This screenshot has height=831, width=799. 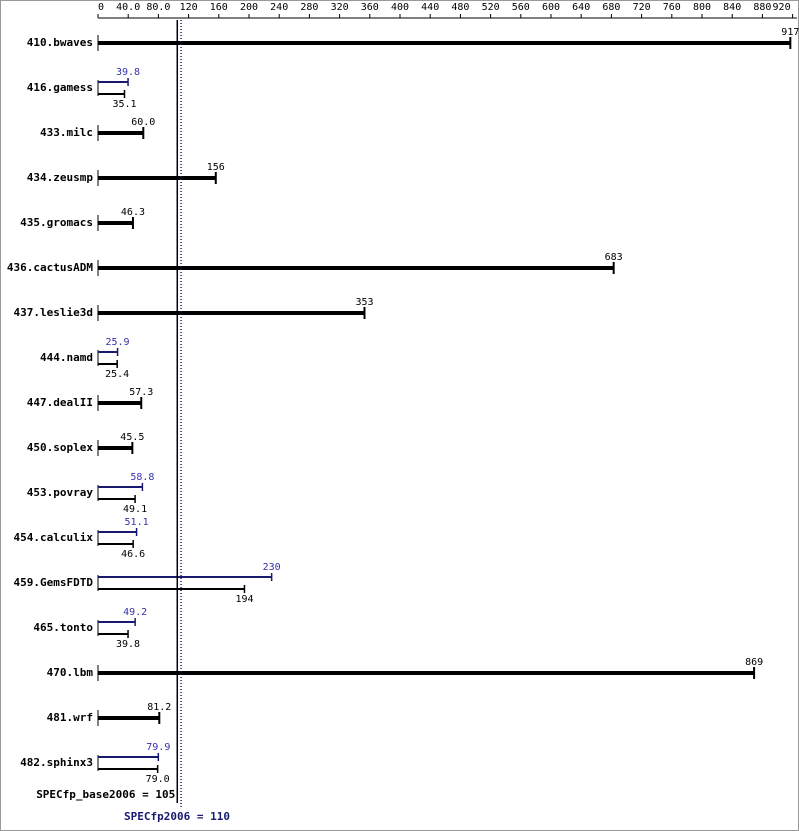 What do you see at coordinates (117, 374) in the screenshot?
I see `value-label: 25.4` at bounding box center [117, 374].